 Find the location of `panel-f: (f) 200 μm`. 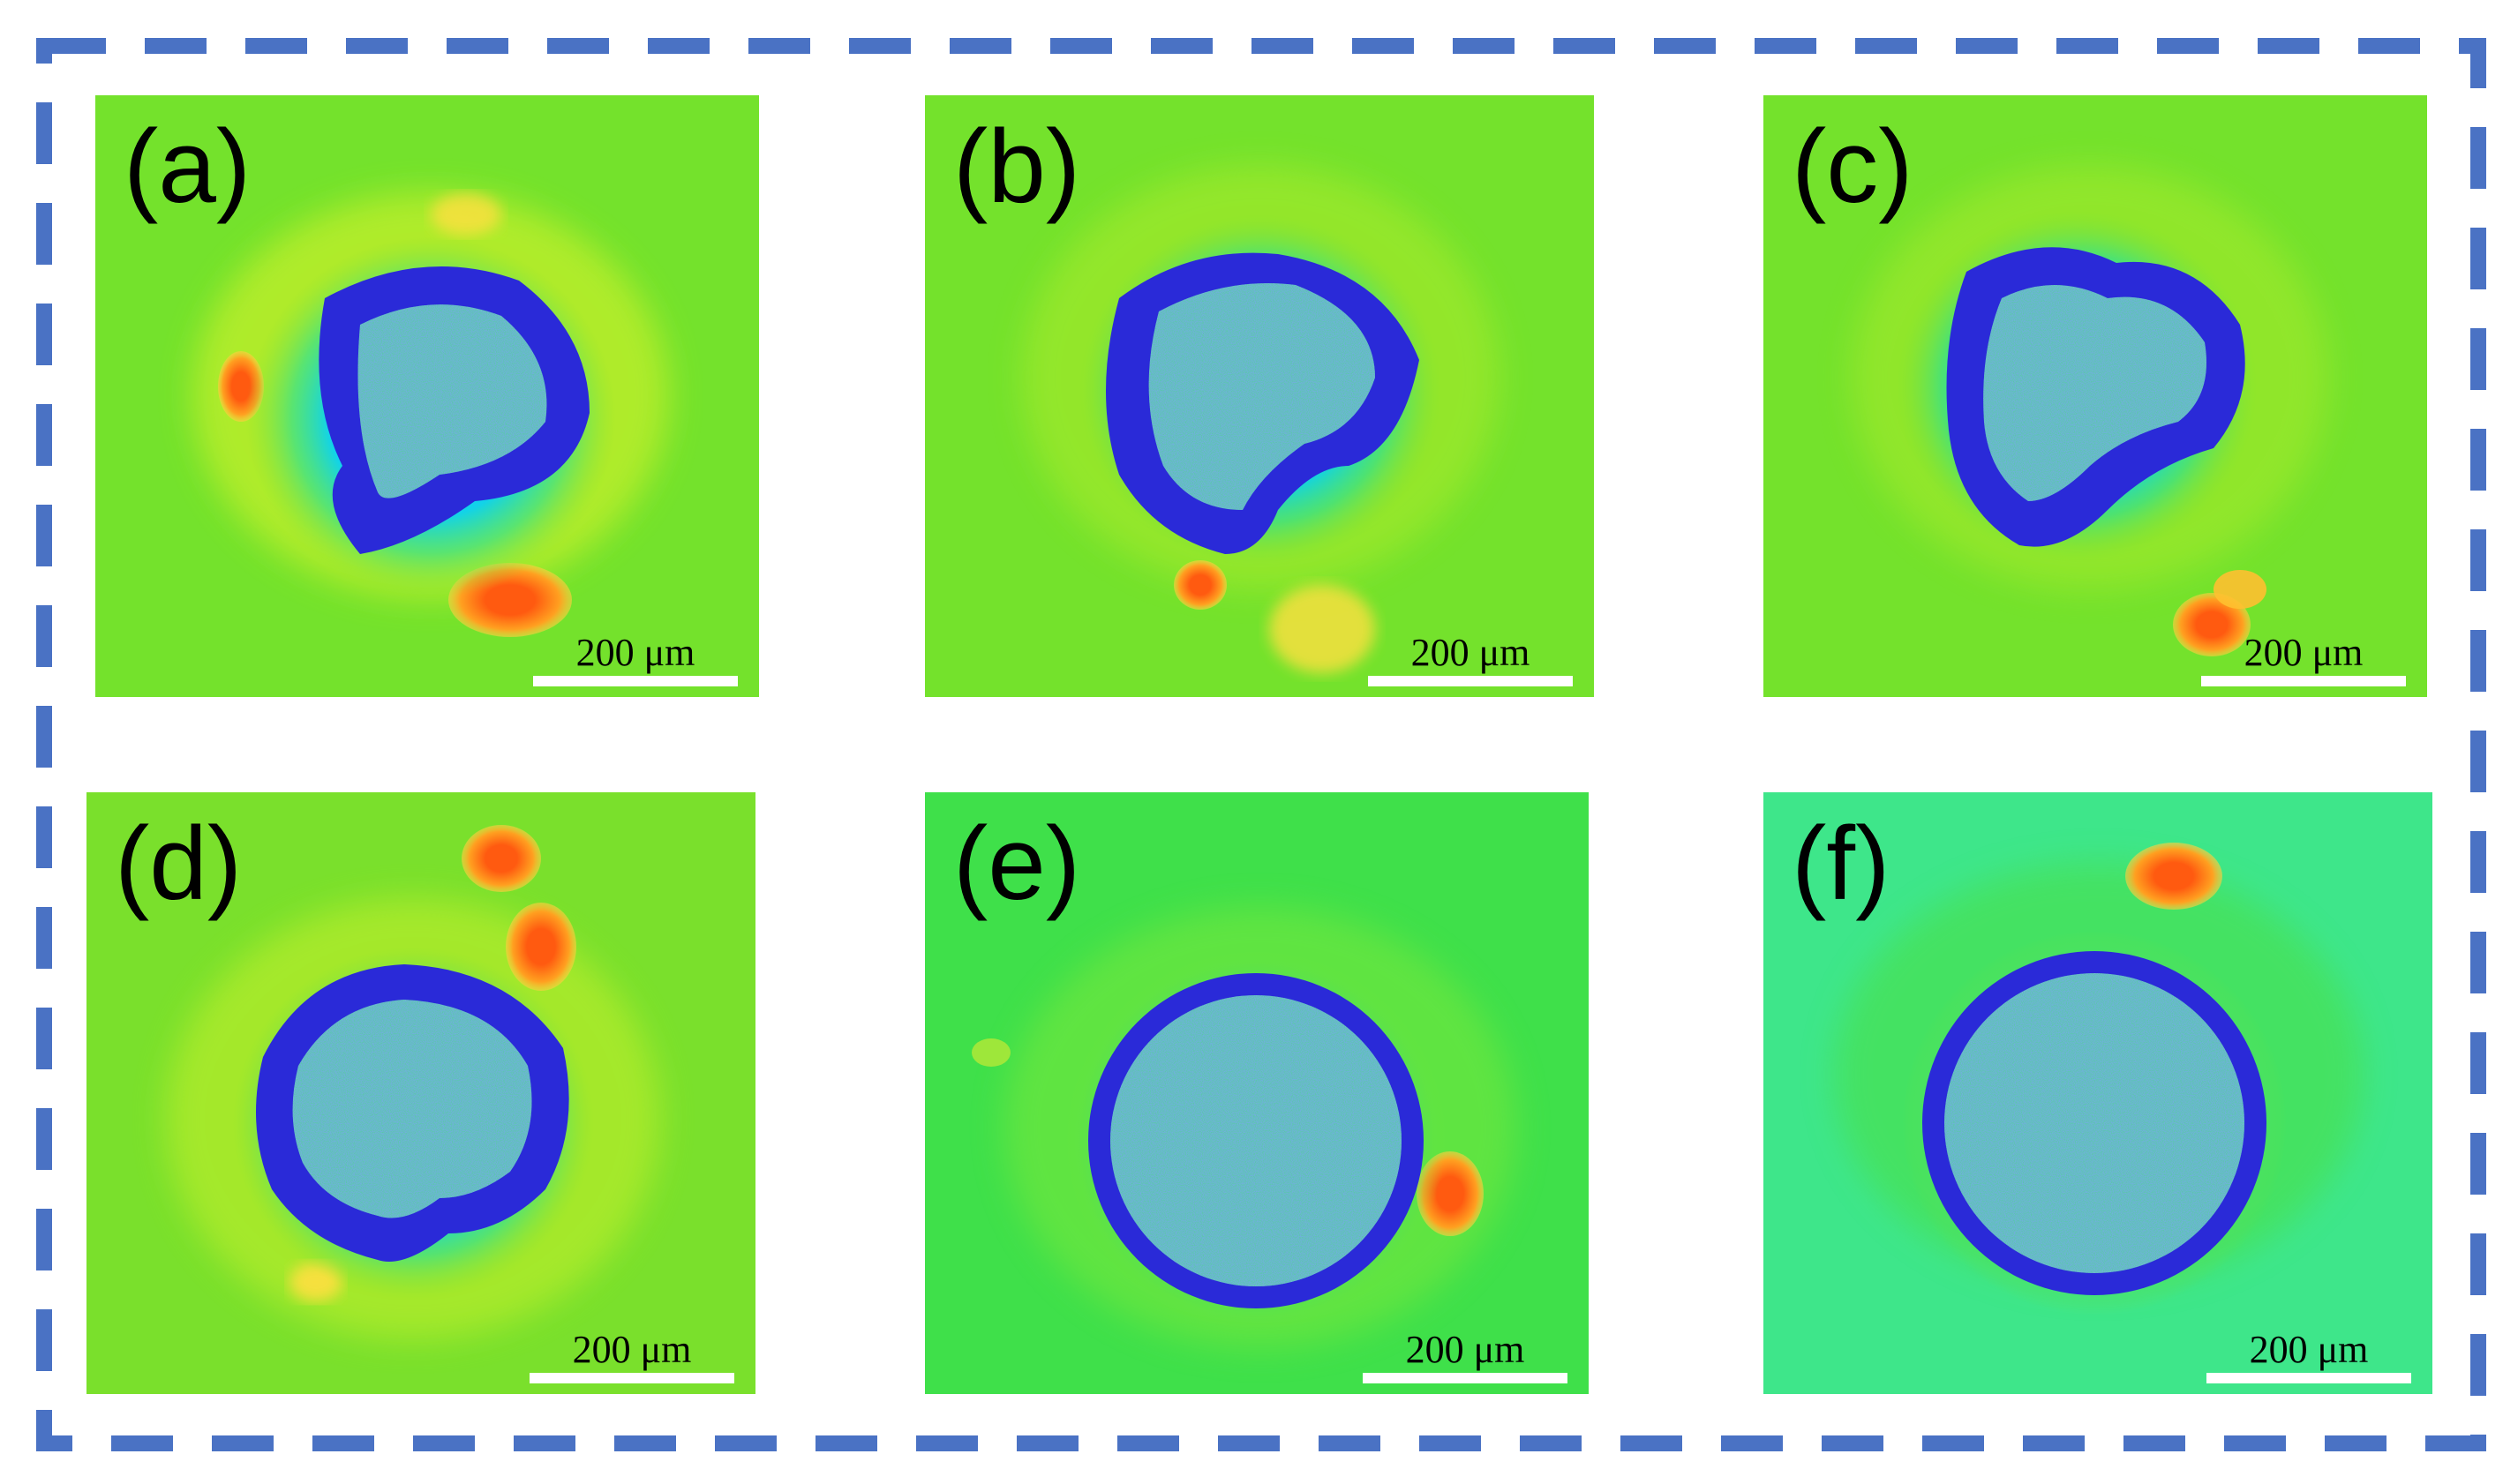

panel-f: (f) 200 μm is located at coordinates (2097, 1093).